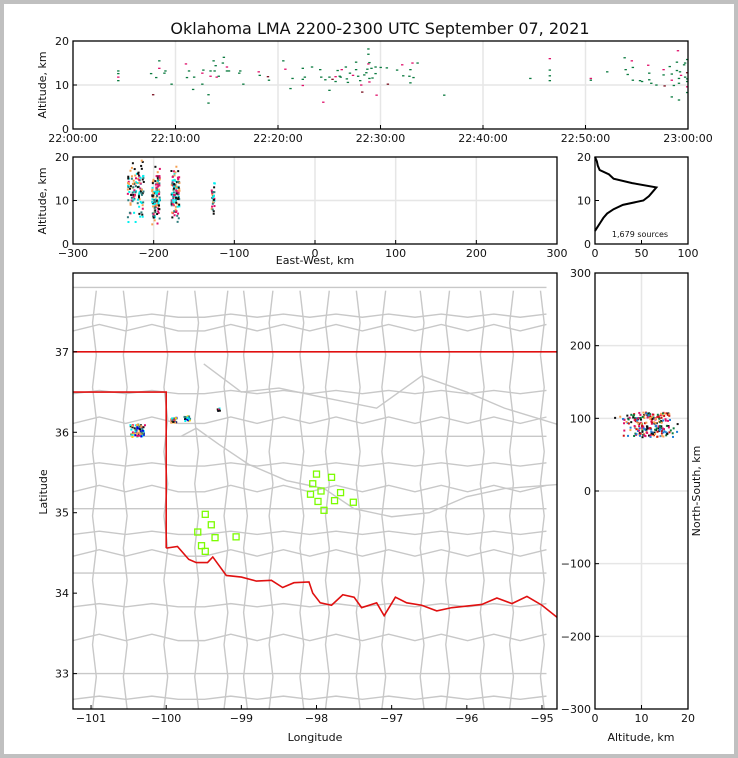  Describe the element at coordinates (91, 718) in the screenshot. I see `x-tick-label: −101` at that location.